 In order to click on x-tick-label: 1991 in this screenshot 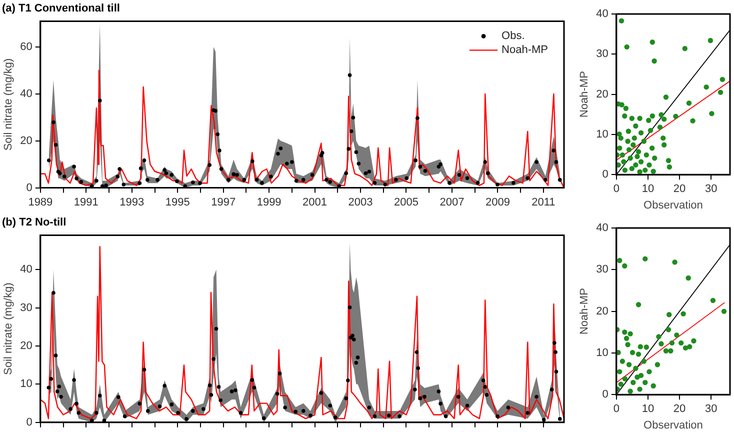, I will do `click(86, 202)`.